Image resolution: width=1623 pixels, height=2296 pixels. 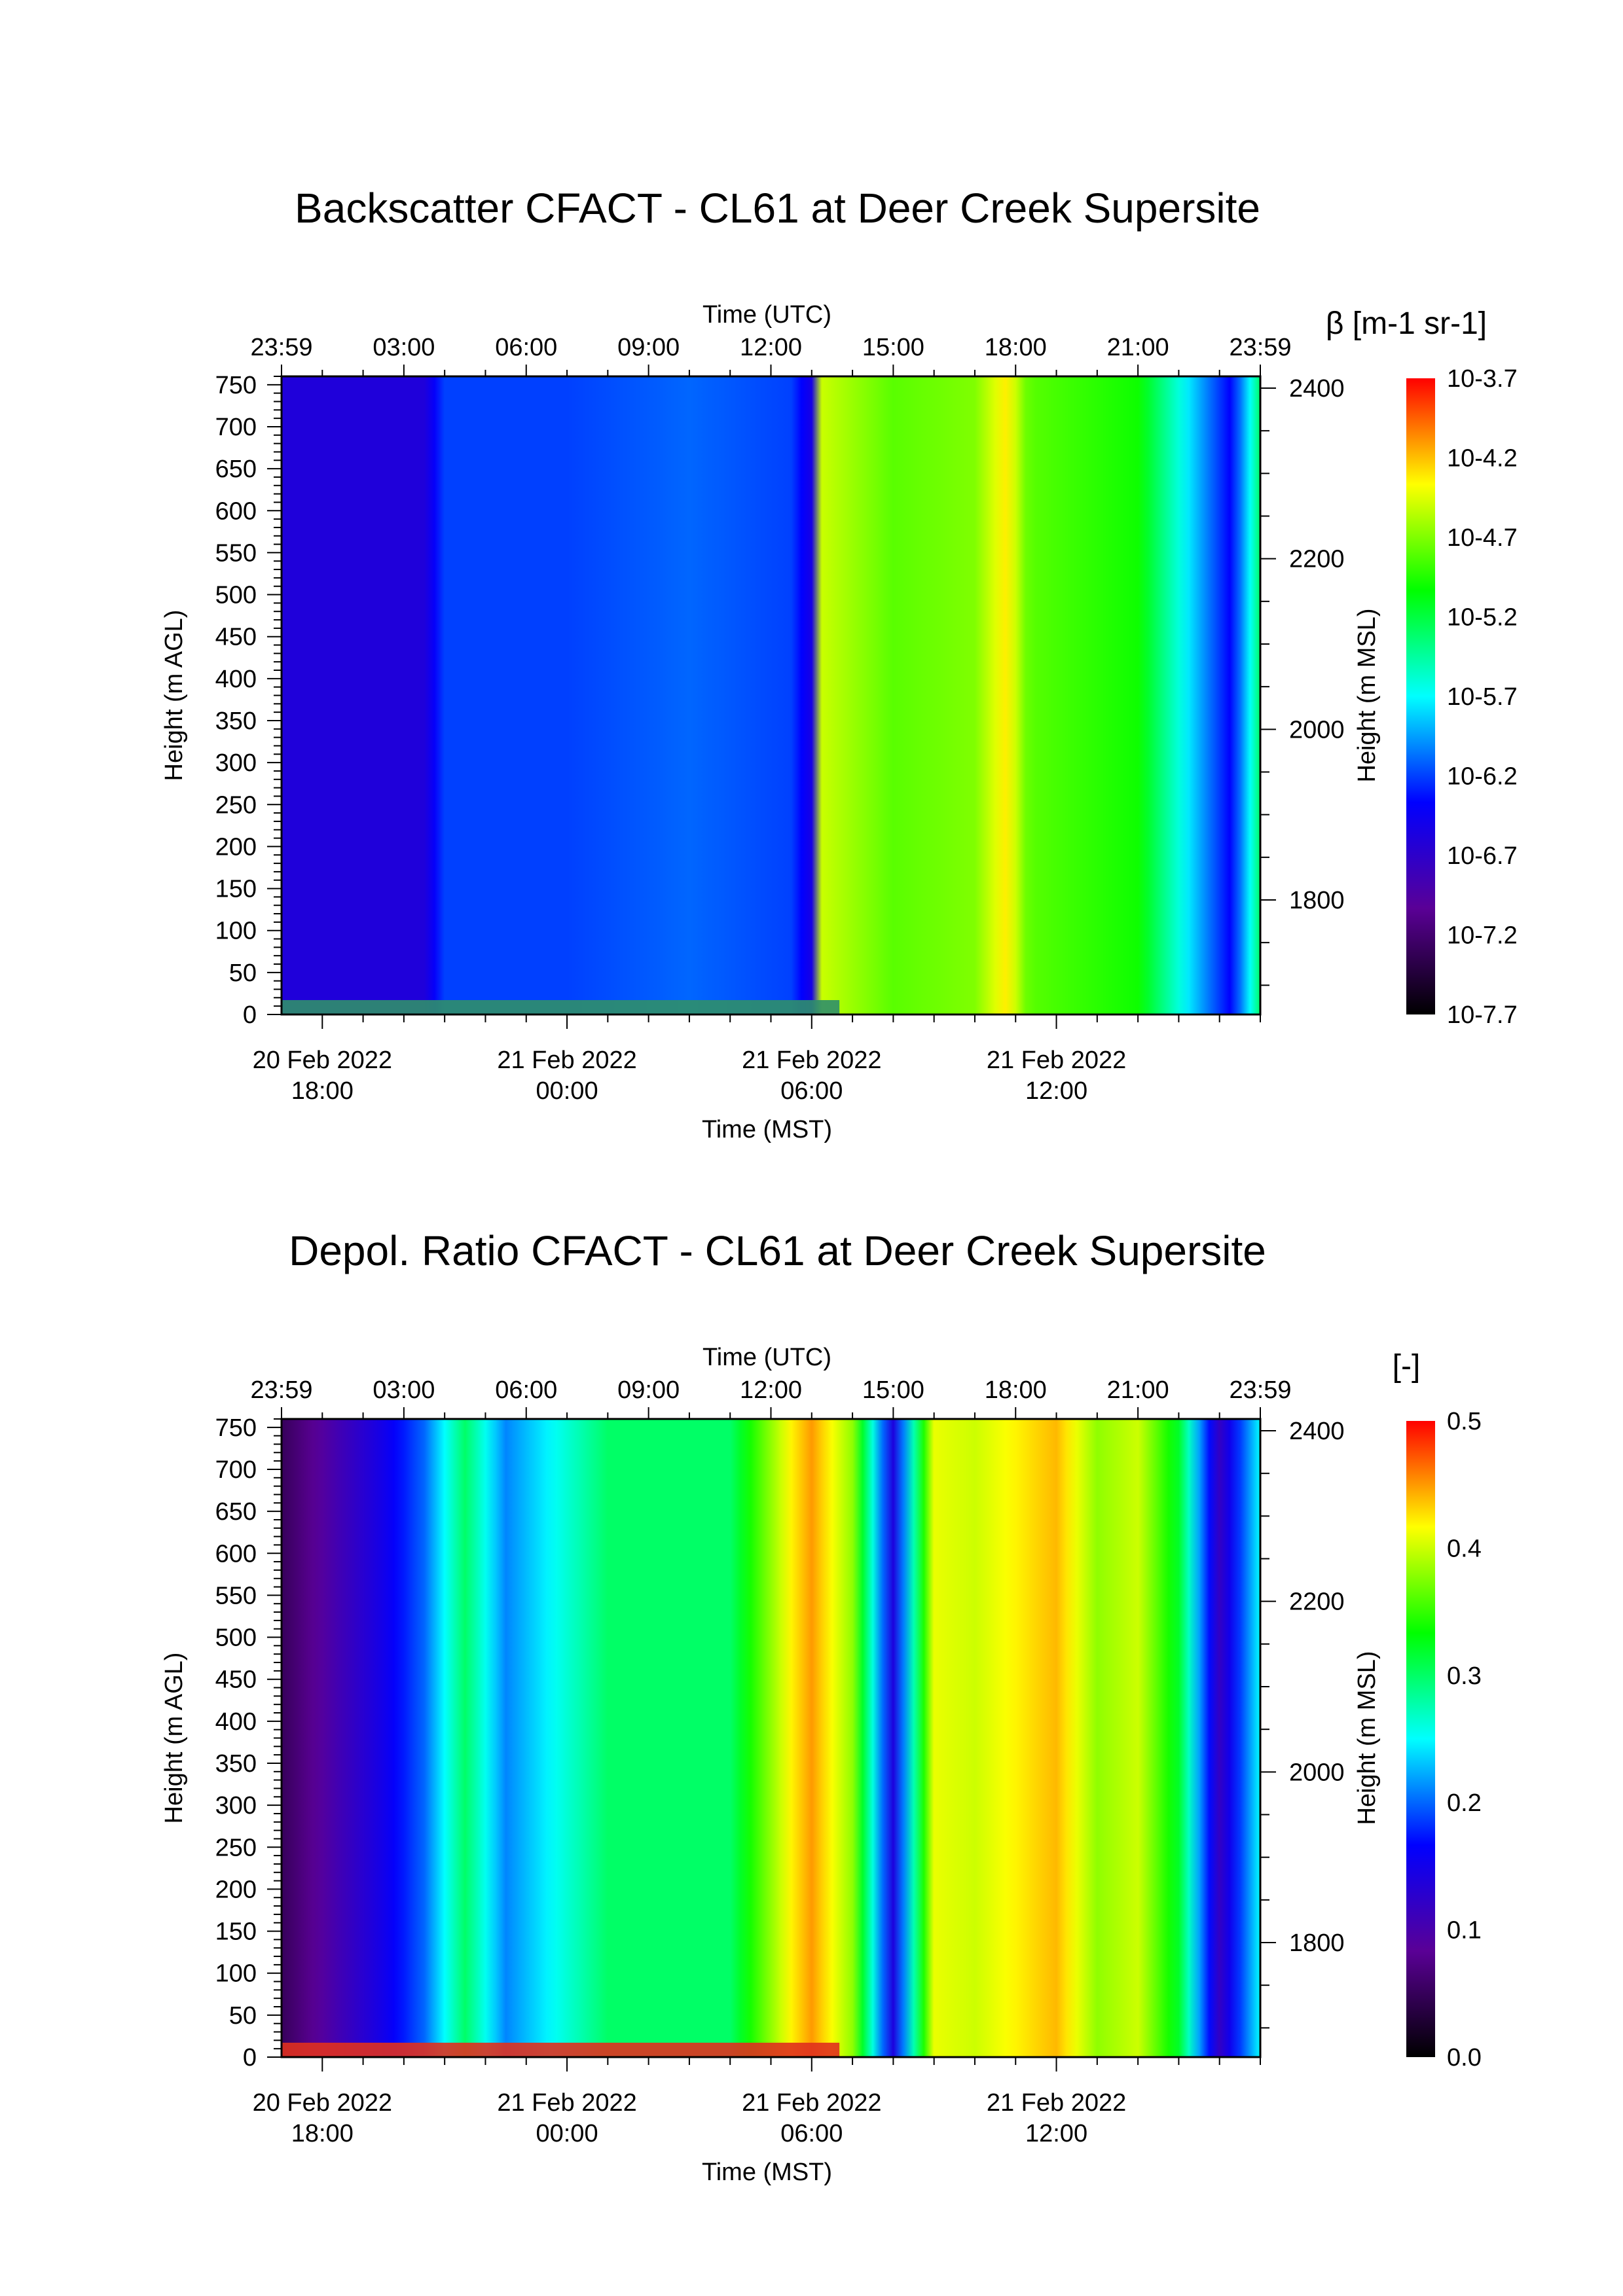 What do you see at coordinates (1464, 1803) in the screenshot?
I see `colorbar-tick-label: 0.2` at bounding box center [1464, 1803].